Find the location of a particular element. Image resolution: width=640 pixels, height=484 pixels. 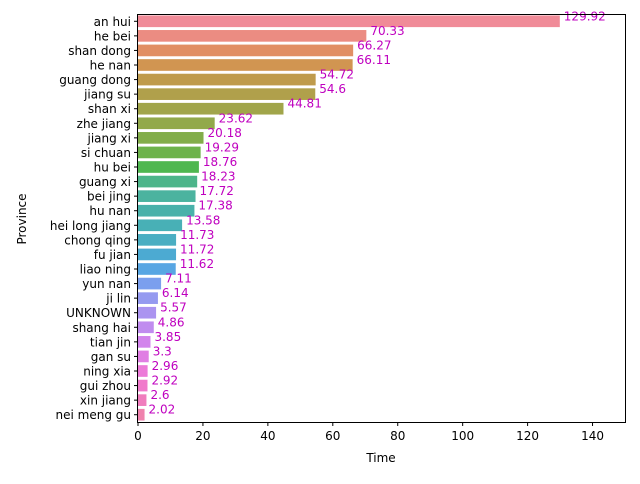

y-tick-label: ning xia is located at coordinates (107, 372).